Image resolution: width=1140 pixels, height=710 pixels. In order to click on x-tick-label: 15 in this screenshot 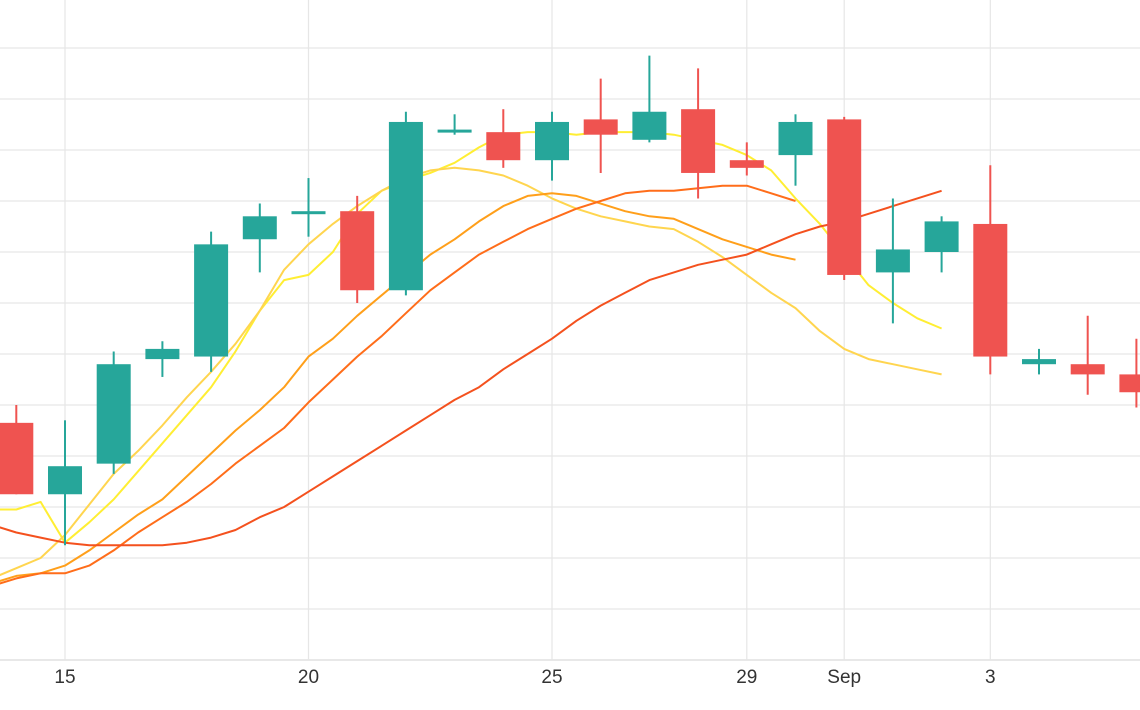, I will do `click(64, 677)`.